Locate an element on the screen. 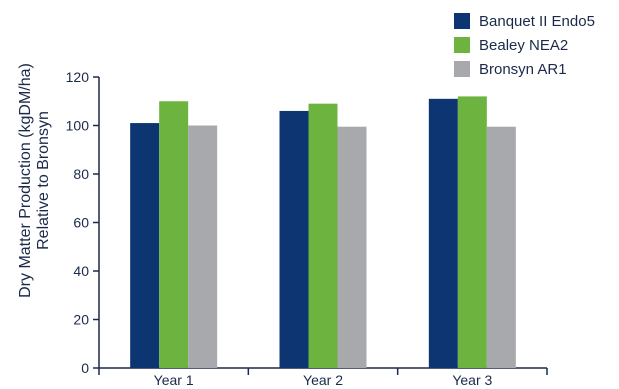 This screenshot has height=389, width=619. x-tick-label-year-2: Year 2 is located at coordinates (323, 380).